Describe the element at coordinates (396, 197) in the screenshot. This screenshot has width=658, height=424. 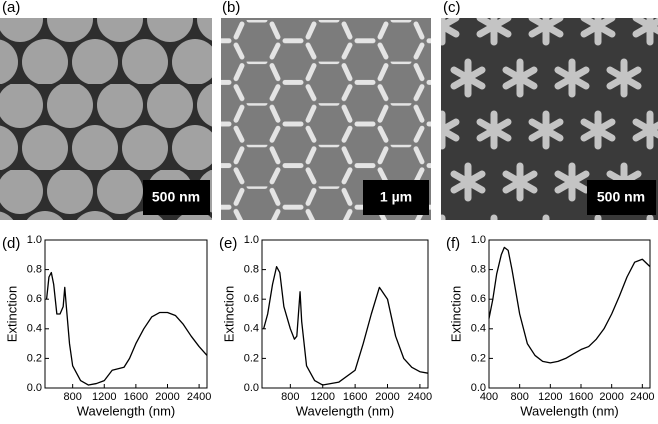
I see `scale-bar-label: 1 µm` at that location.